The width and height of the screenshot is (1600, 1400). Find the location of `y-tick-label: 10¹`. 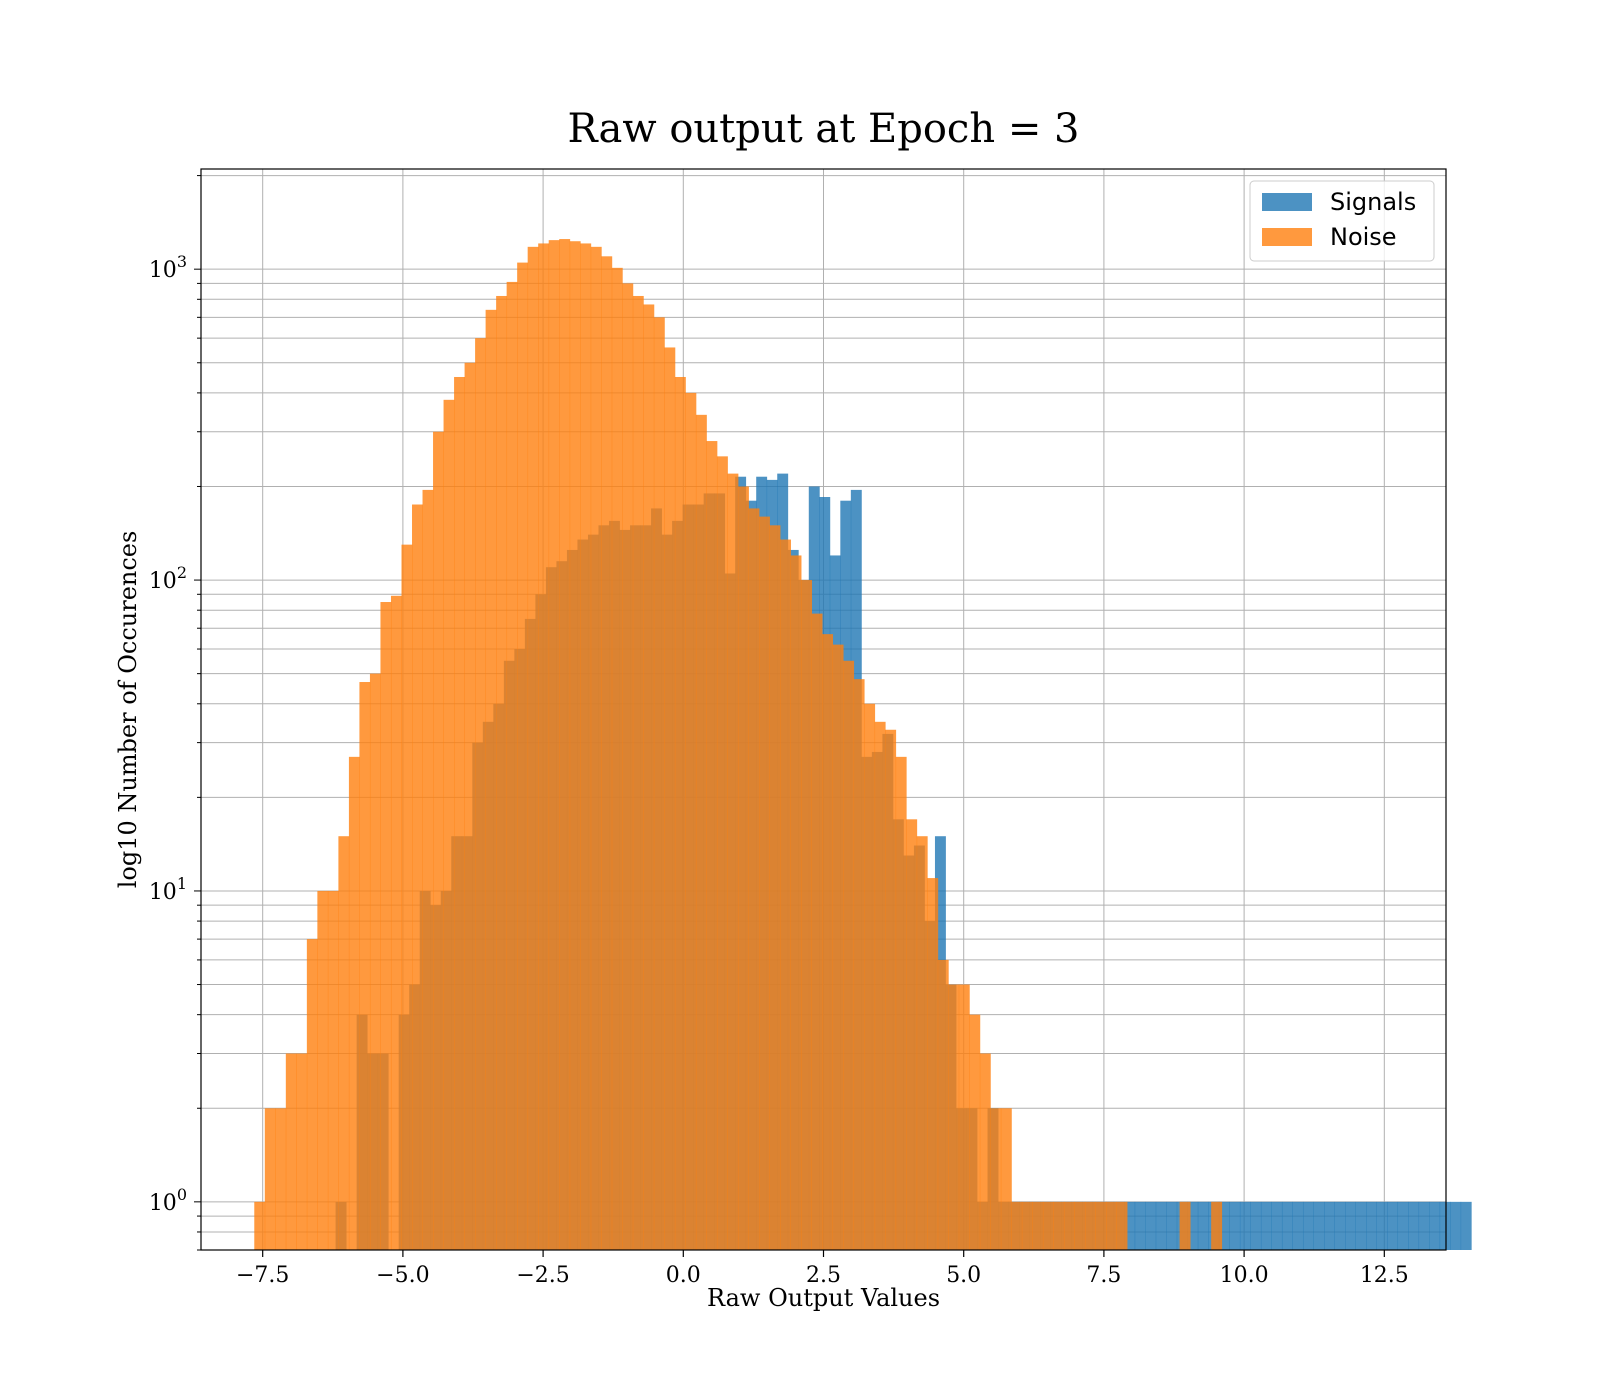

y-tick-label: 10¹ is located at coordinates (168, 889).